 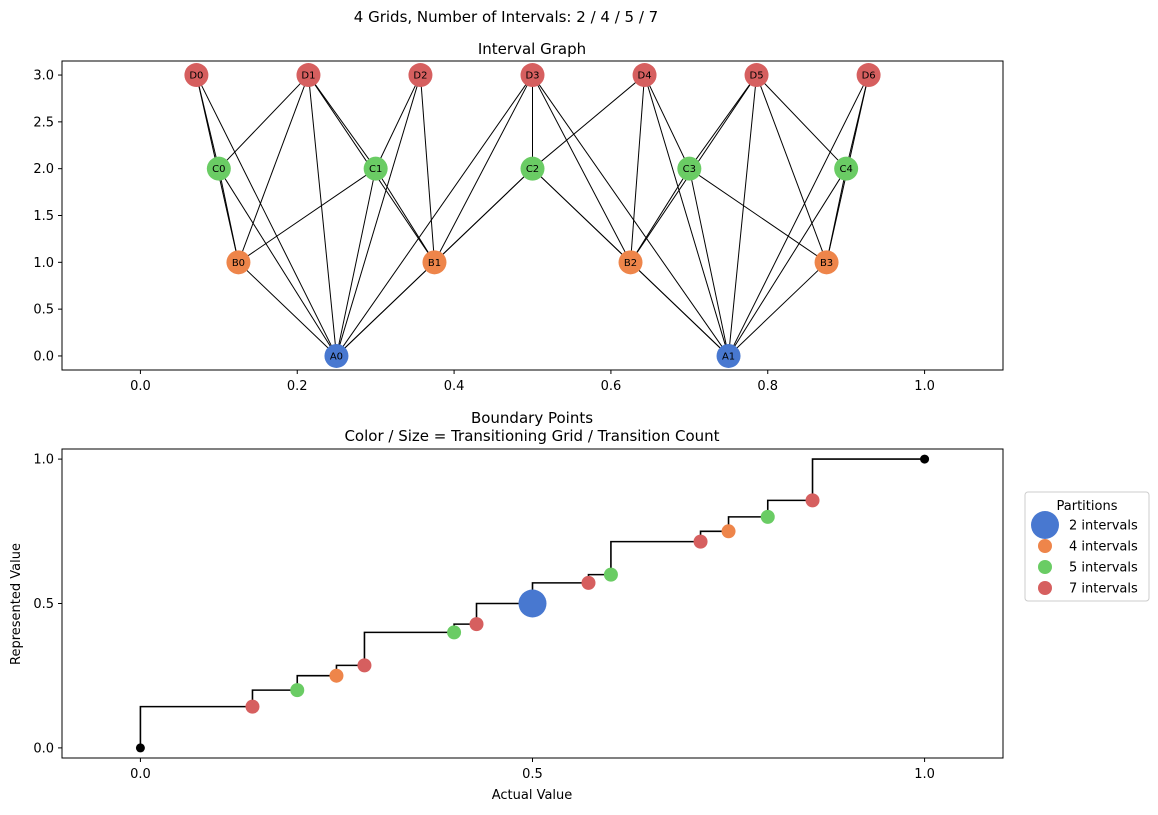 What do you see at coordinates (43, 216) in the screenshot?
I see `y-tick-label: 1.5` at bounding box center [43, 216].